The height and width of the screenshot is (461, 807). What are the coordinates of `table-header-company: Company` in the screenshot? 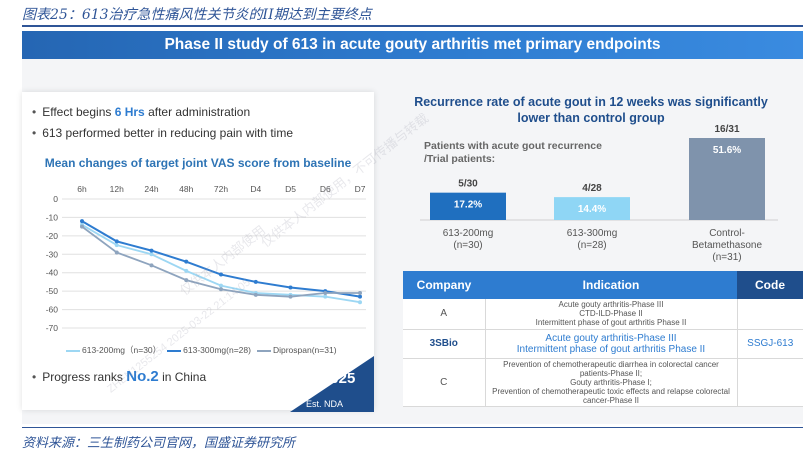 It's located at (444, 285).